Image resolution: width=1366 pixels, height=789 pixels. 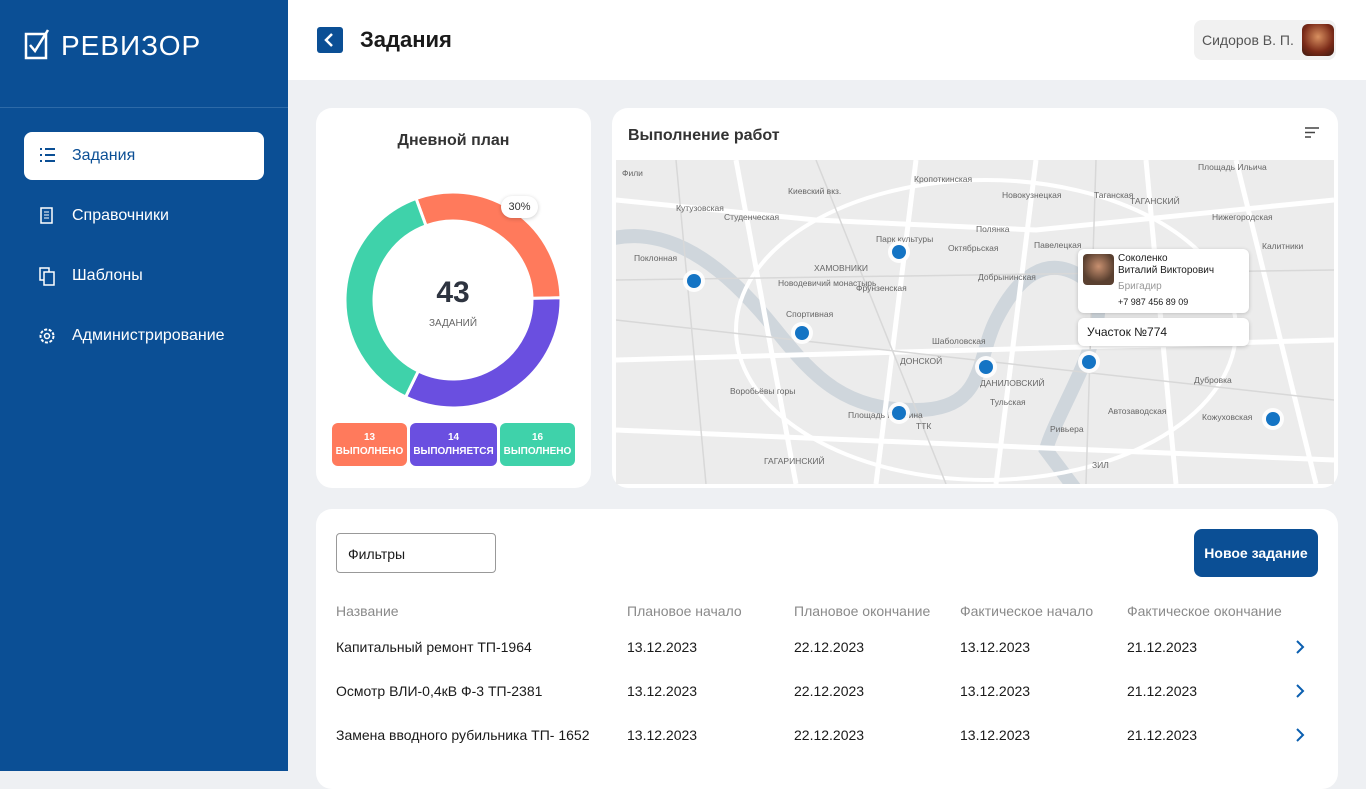 I want to click on legend-value: 13, so click(x=369, y=437).